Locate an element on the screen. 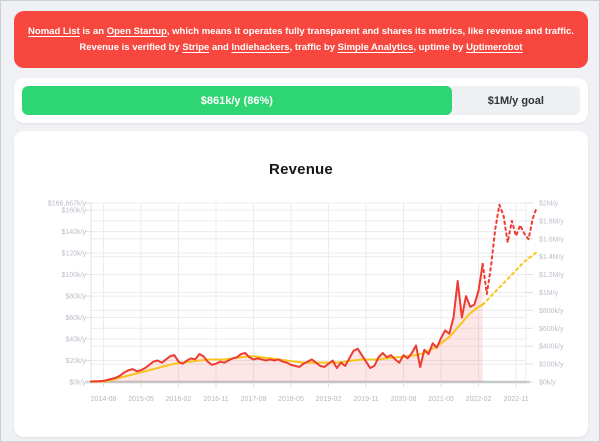 This screenshot has height=442, width=600. right-axis-label: $200k/y is located at coordinates (551, 365).